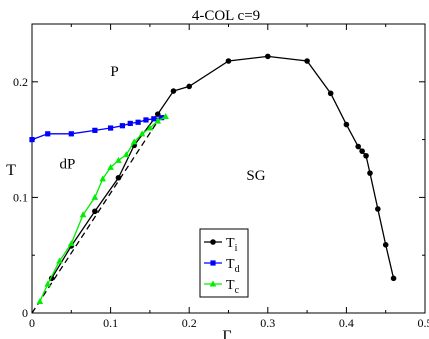  Describe the element at coordinates (224, 263) in the screenshot. I see `legend-box` at that location.